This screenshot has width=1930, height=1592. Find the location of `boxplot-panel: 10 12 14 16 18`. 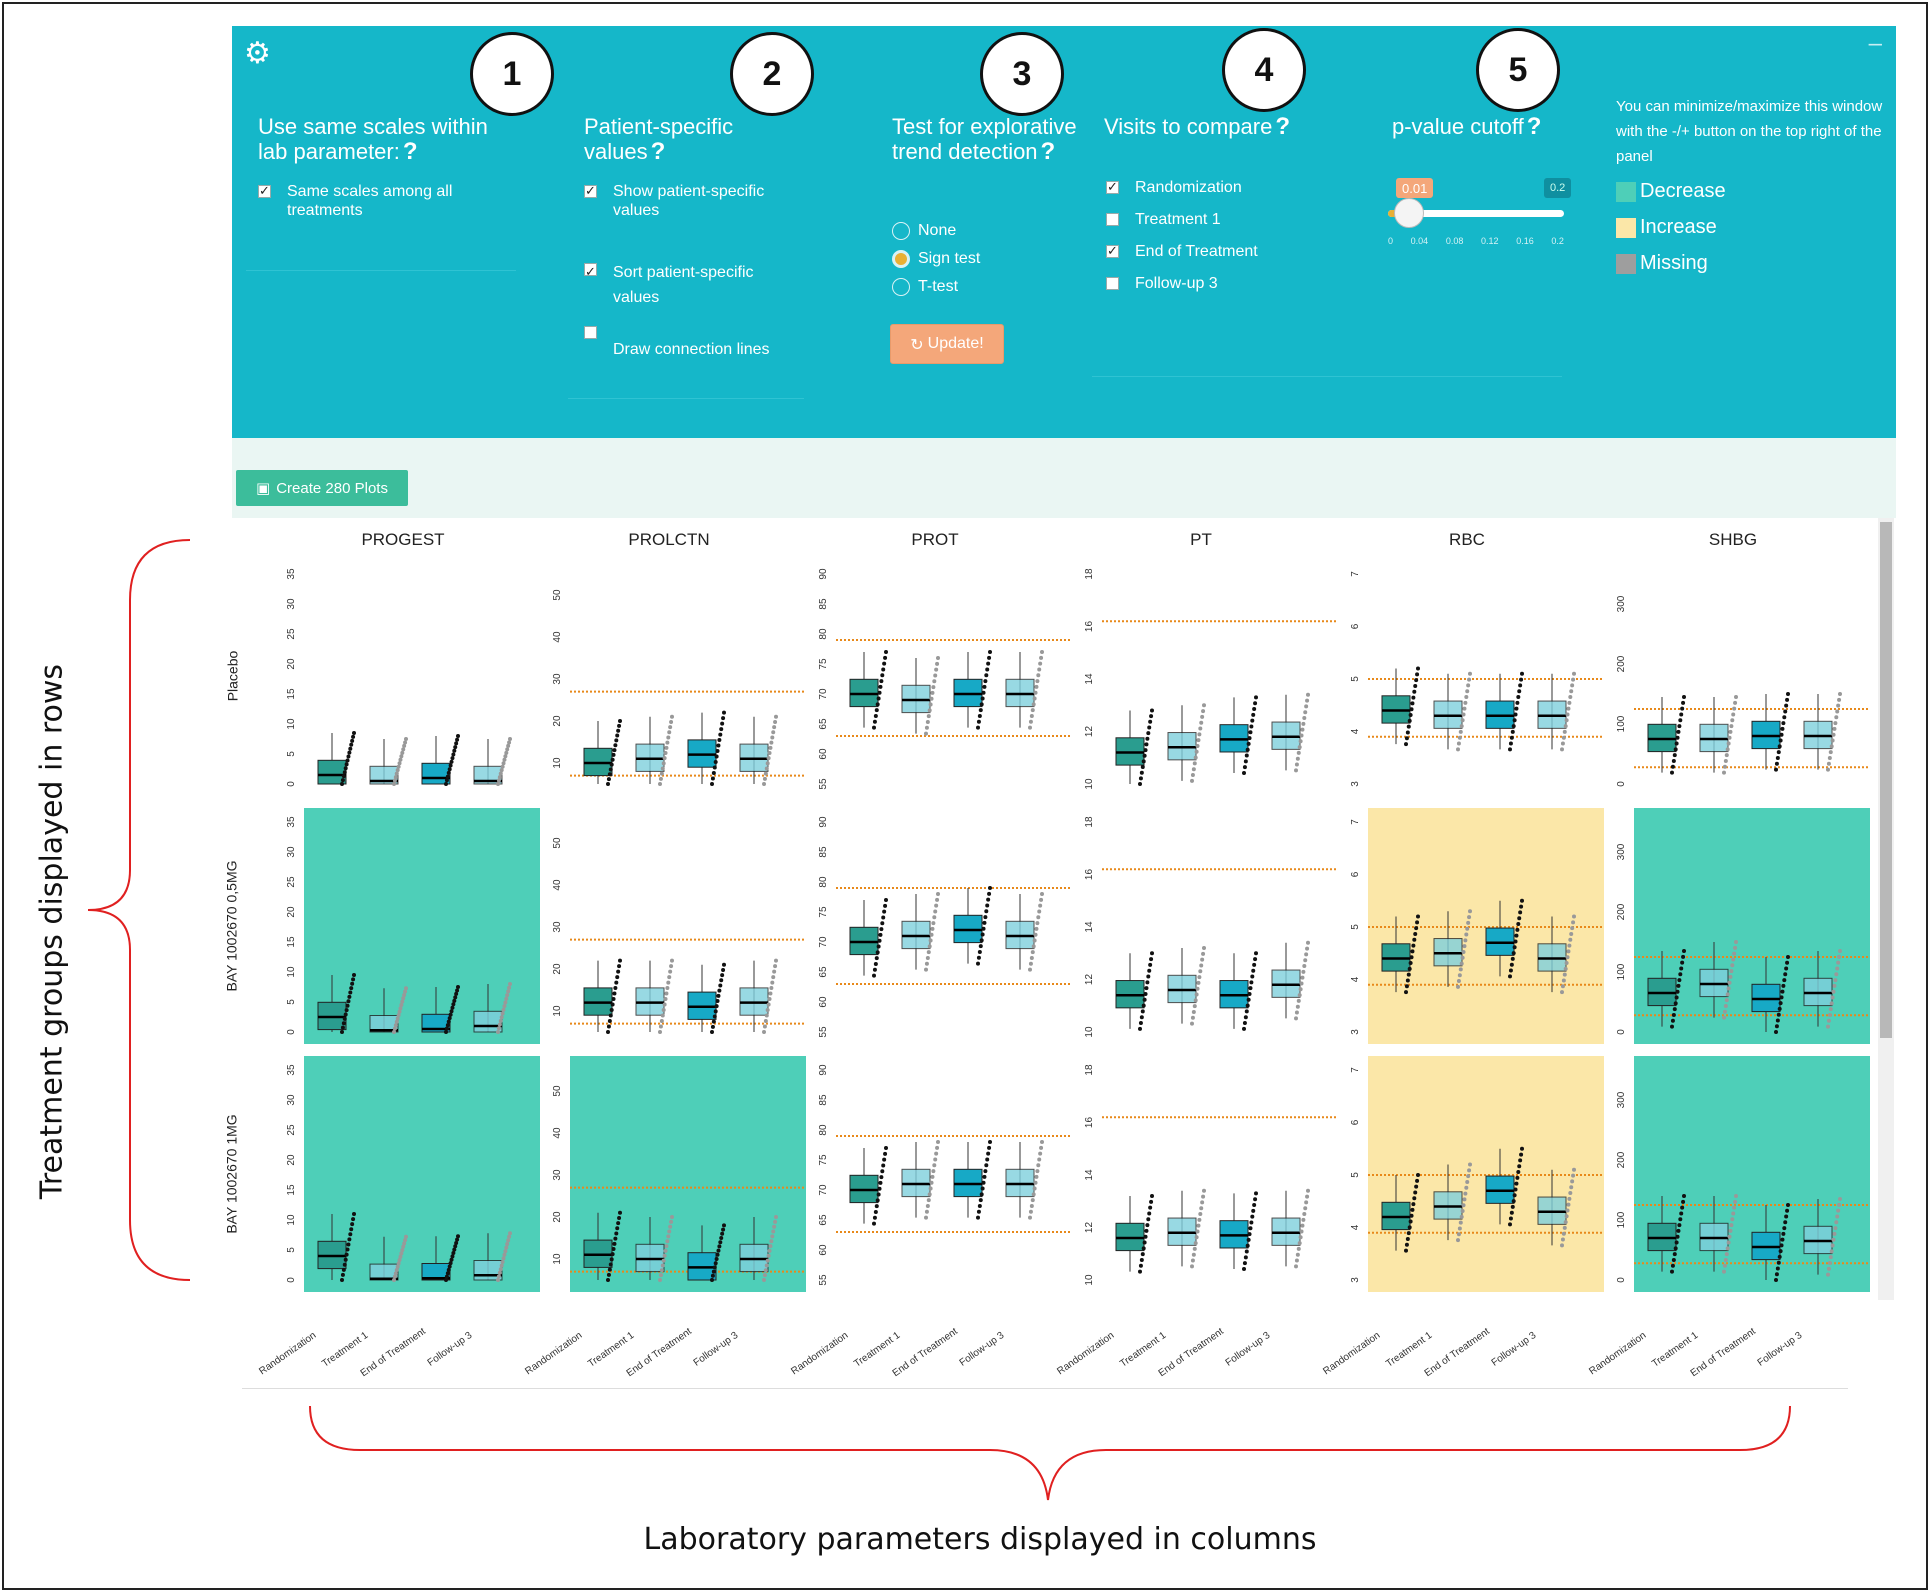

boxplot-panel: 10 12 14 16 18 is located at coordinates (1209, 679).